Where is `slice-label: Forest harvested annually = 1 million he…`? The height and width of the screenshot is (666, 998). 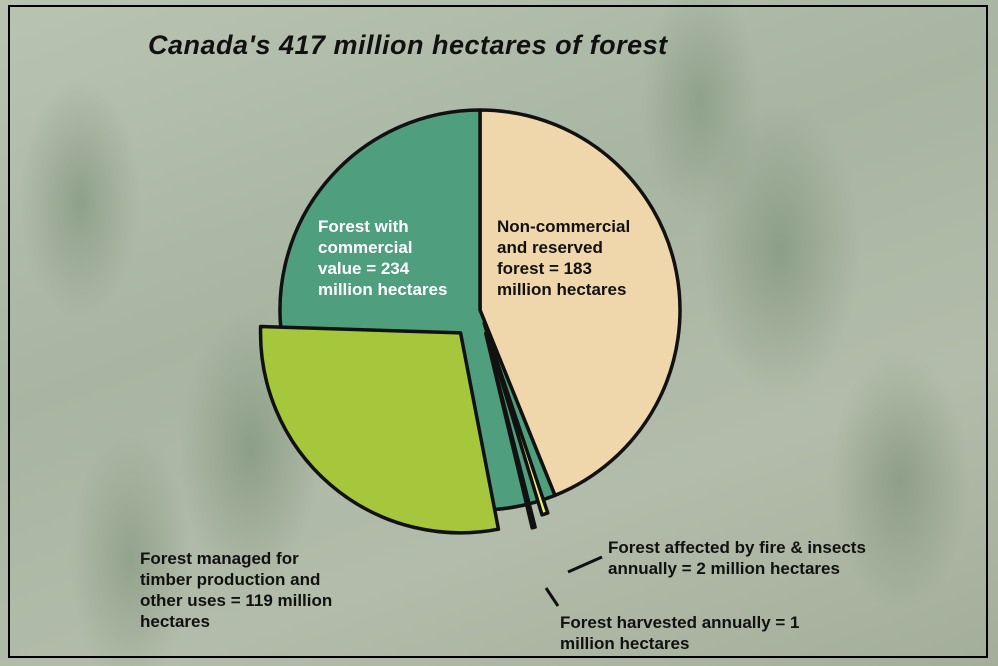 slice-label: Forest harvested annually = 1 million he… is located at coordinates (680, 633).